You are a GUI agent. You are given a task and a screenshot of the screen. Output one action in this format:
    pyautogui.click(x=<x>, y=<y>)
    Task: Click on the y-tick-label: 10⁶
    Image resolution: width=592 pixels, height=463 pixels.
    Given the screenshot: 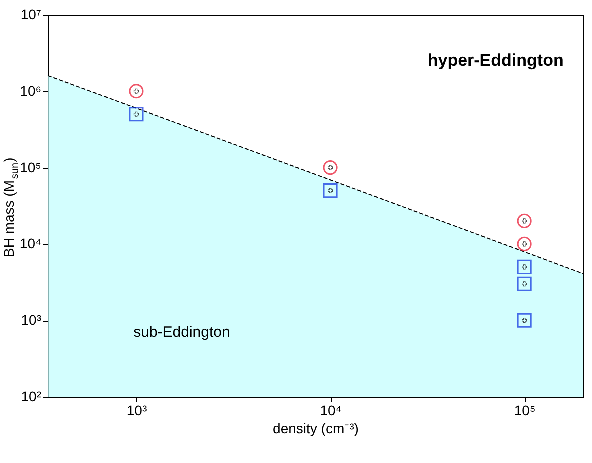 What is the action you would take?
    pyautogui.click(x=31, y=90)
    